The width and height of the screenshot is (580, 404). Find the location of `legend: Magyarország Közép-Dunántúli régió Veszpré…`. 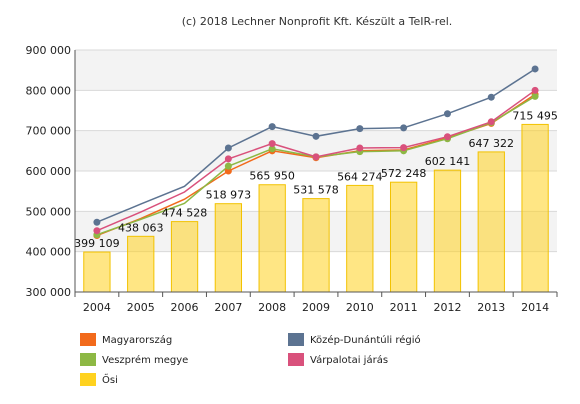

legend: Magyarország Közép-Dunántúli régió Veszpré… is located at coordinates (250, 359).